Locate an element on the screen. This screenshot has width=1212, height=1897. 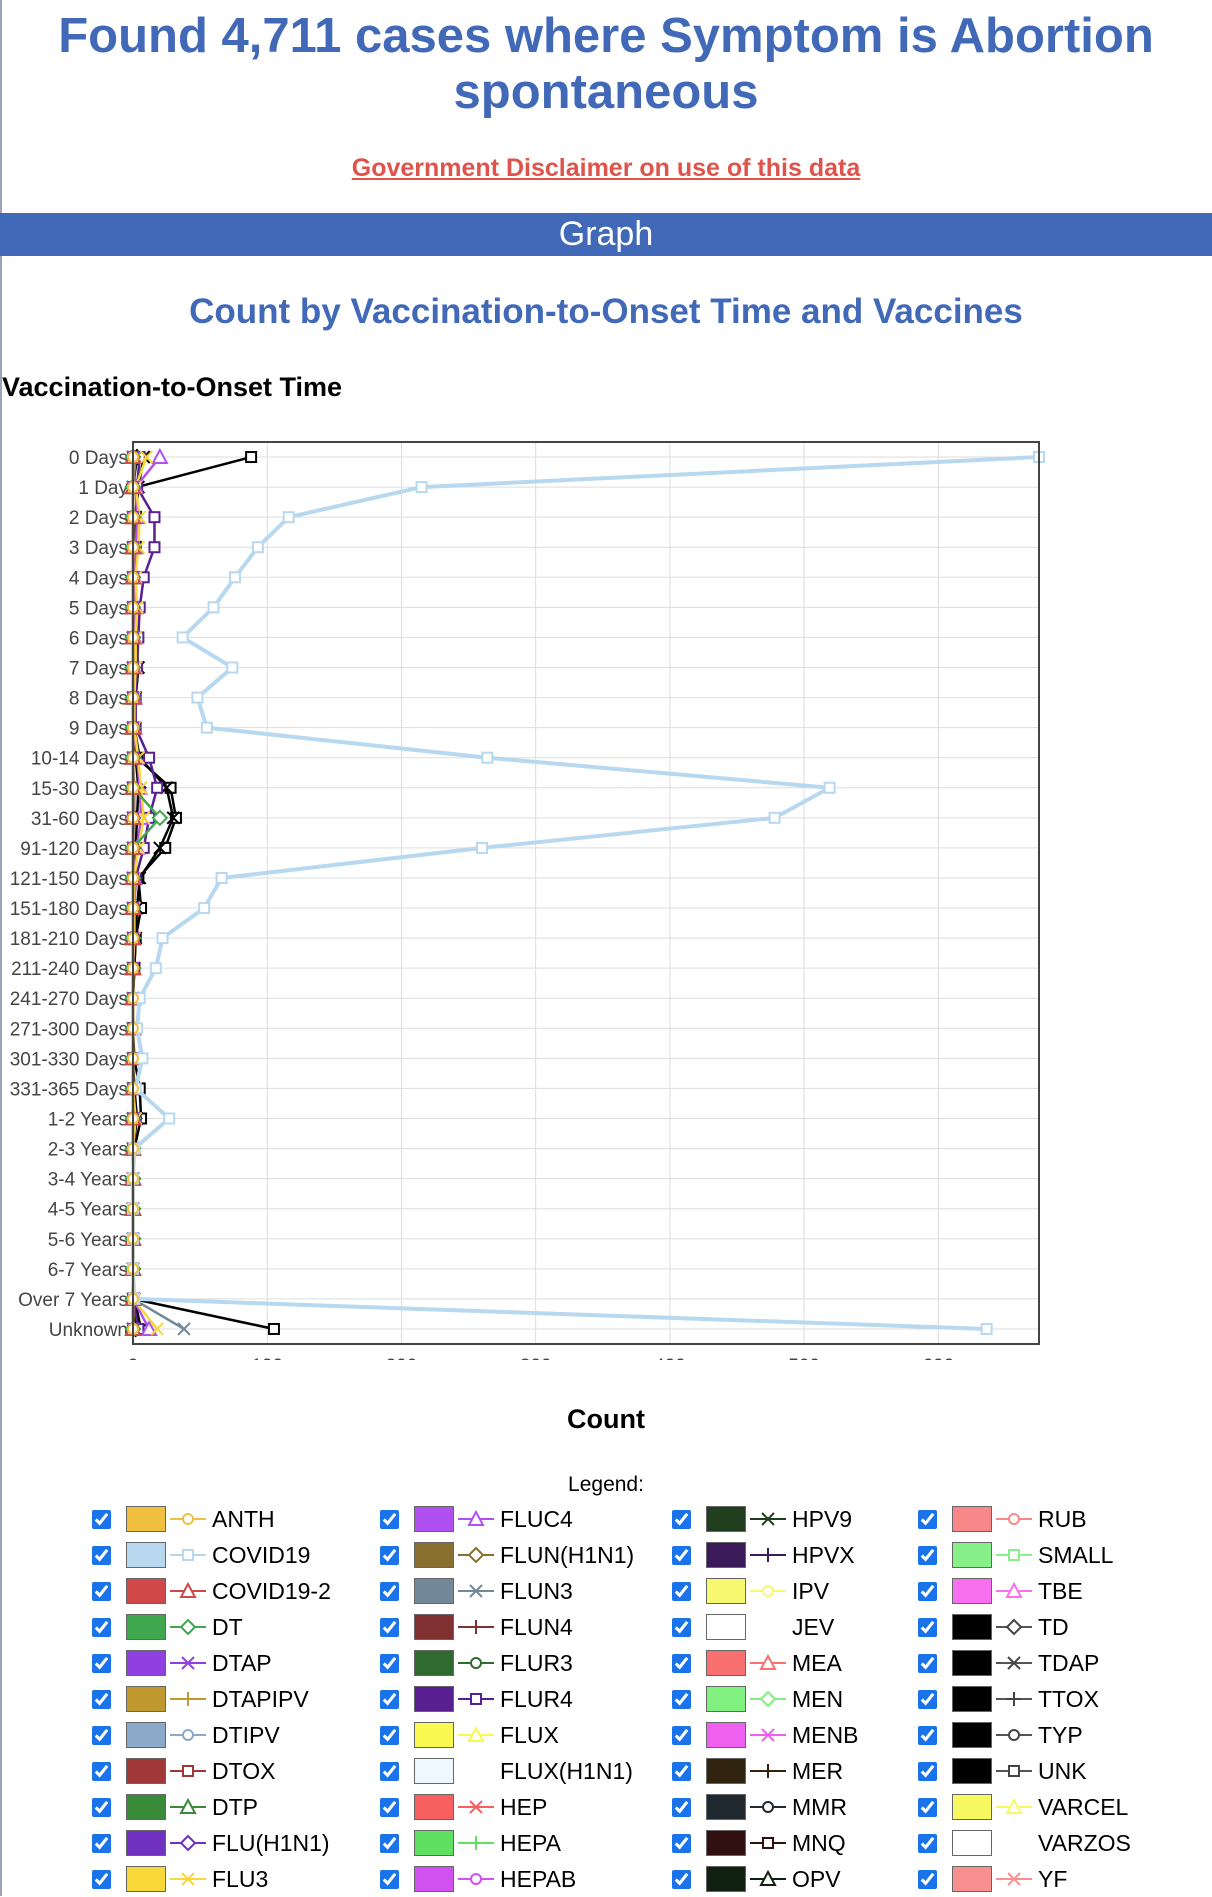
legend-item: YF is located at coordinates (992, 1879).